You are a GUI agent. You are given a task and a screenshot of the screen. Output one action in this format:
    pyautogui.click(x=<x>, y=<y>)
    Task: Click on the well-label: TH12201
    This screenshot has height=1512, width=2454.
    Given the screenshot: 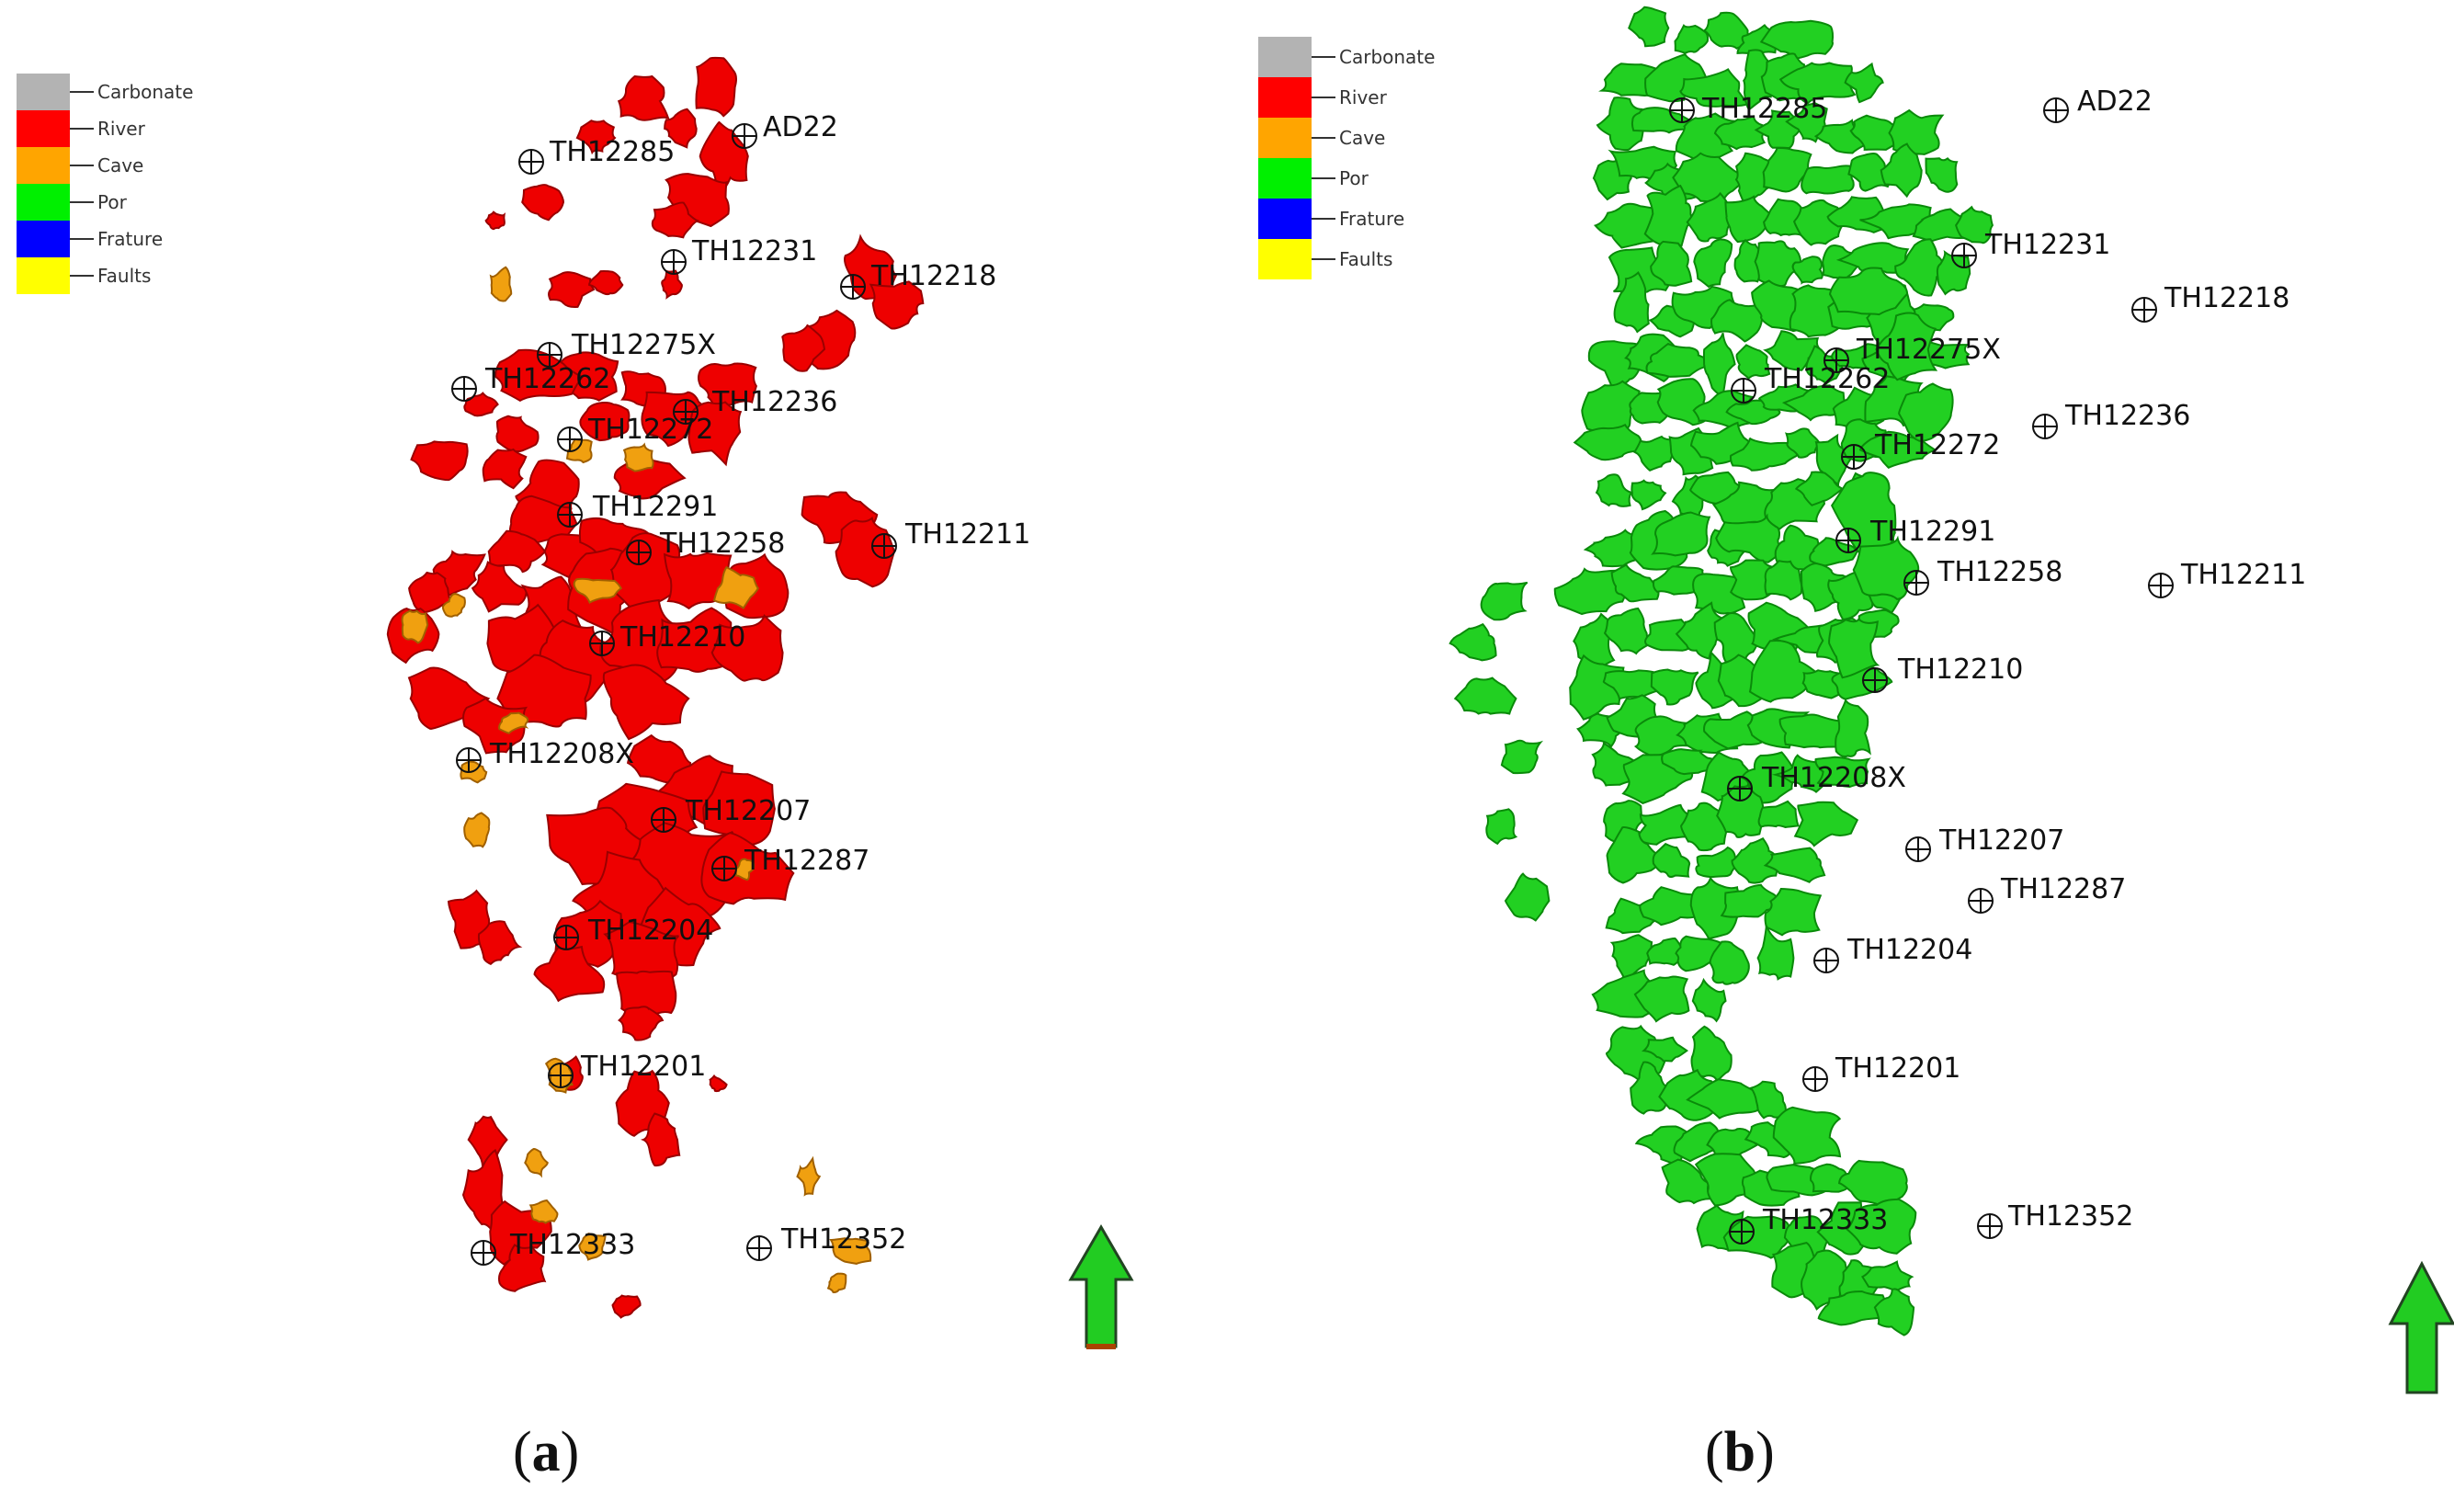 What is the action you would take?
    pyautogui.click(x=1897, y=1069)
    